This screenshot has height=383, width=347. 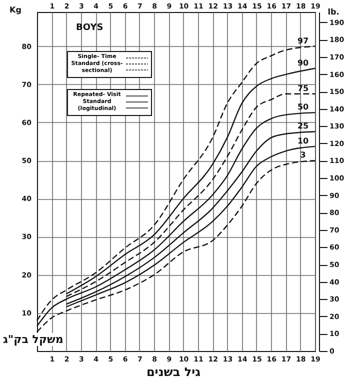 What do you see at coordinates (303, 155) in the screenshot?
I see `series-label: 3` at bounding box center [303, 155].